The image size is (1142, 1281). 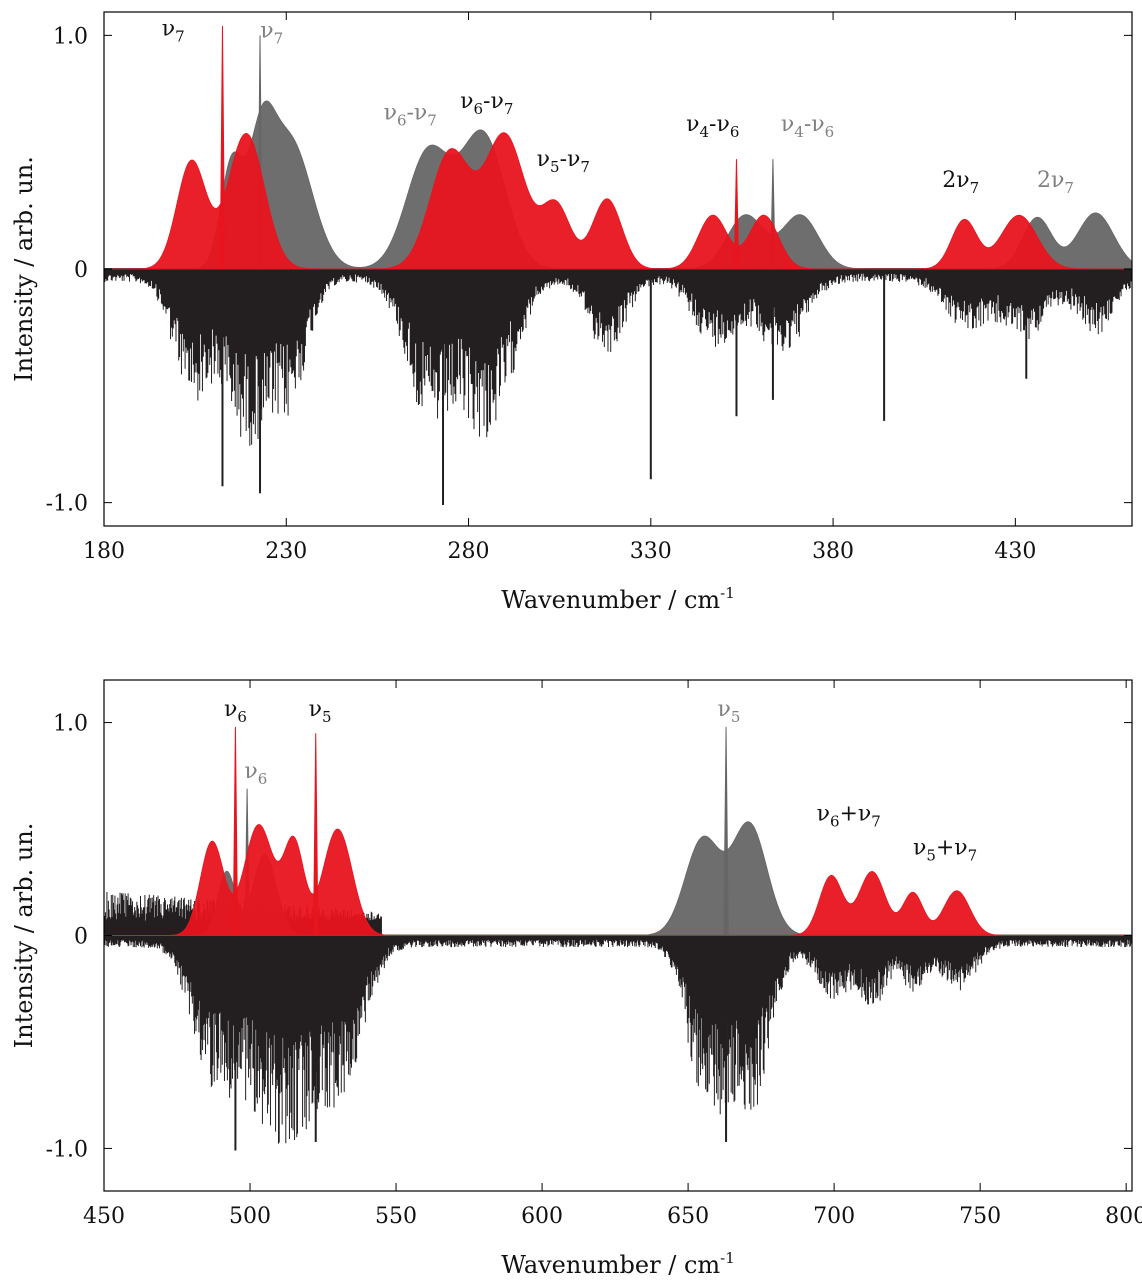 I want to click on x-tick-label: 700, so click(x=834, y=1216).